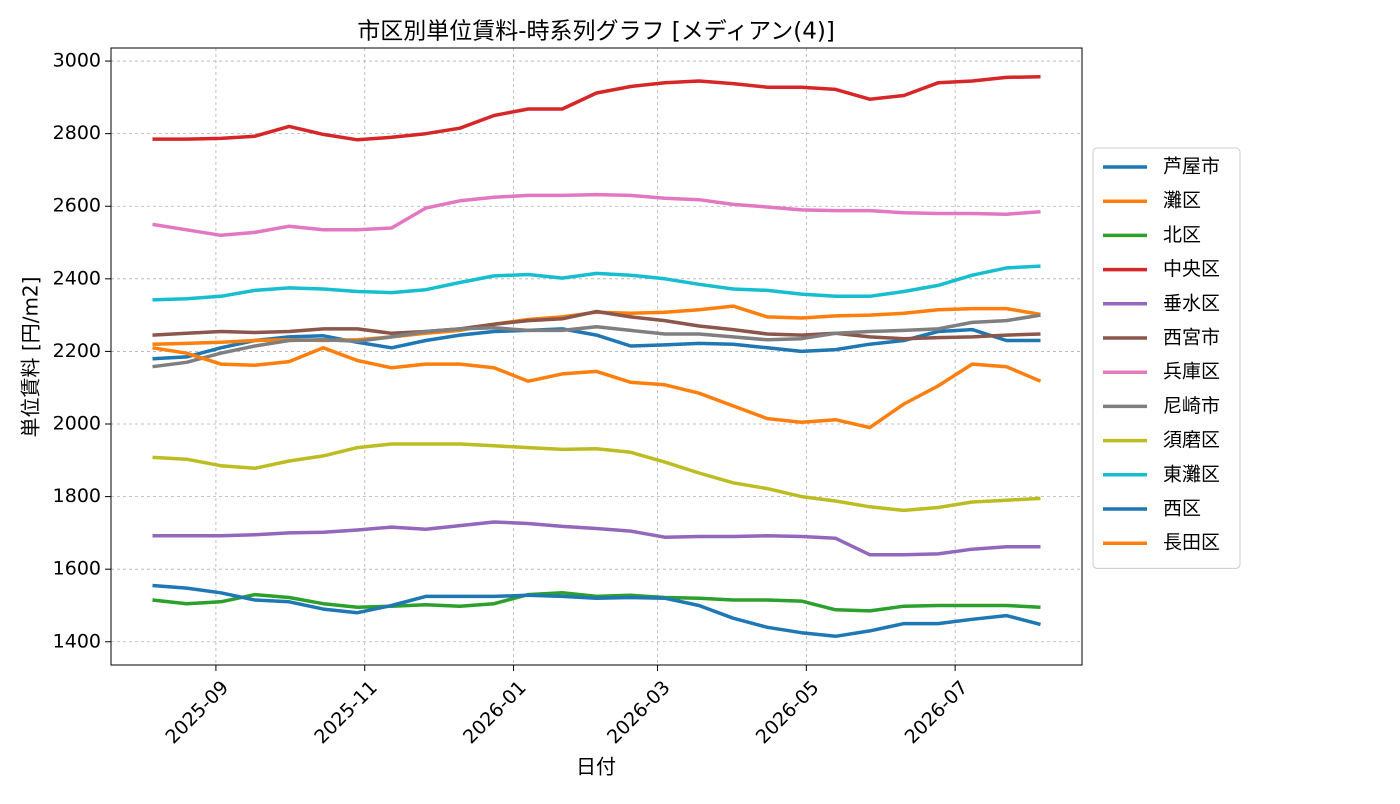  What do you see at coordinates (596, 767) in the screenshot?
I see `x-axis-label: 日付` at bounding box center [596, 767].